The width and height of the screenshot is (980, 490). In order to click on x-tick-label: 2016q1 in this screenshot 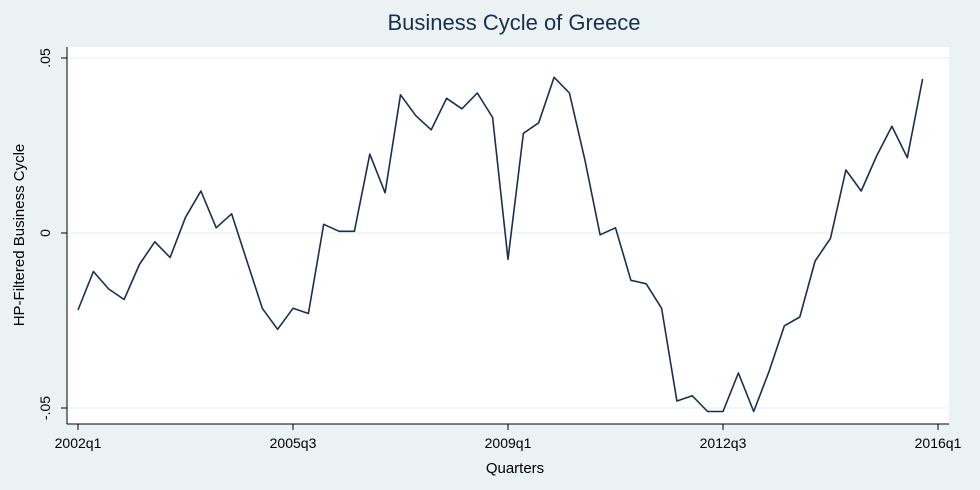, I will do `click(938, 443)`.